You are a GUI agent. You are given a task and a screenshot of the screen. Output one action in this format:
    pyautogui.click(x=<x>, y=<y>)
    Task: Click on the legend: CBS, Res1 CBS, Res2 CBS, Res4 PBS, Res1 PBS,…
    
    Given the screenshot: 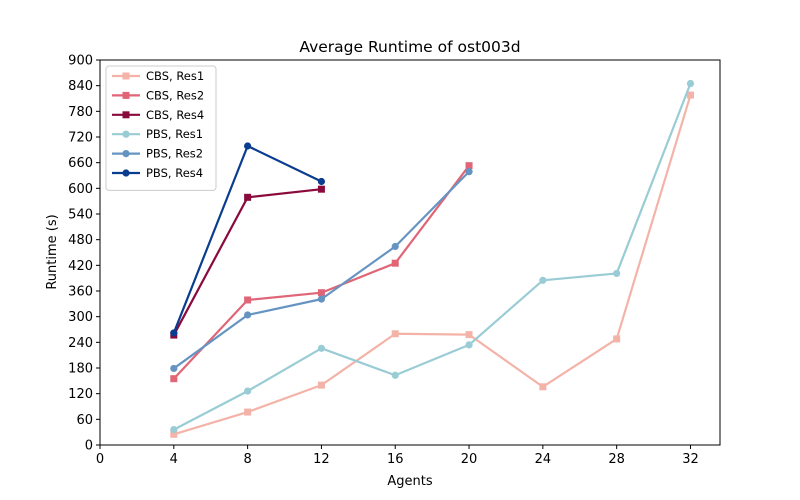 What is the action you would take?
    pyautogui.click(x=161, y=128)
    